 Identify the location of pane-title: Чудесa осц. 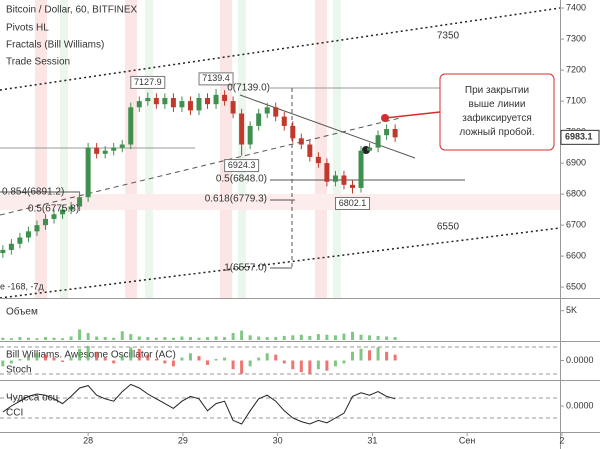
(32, 398).